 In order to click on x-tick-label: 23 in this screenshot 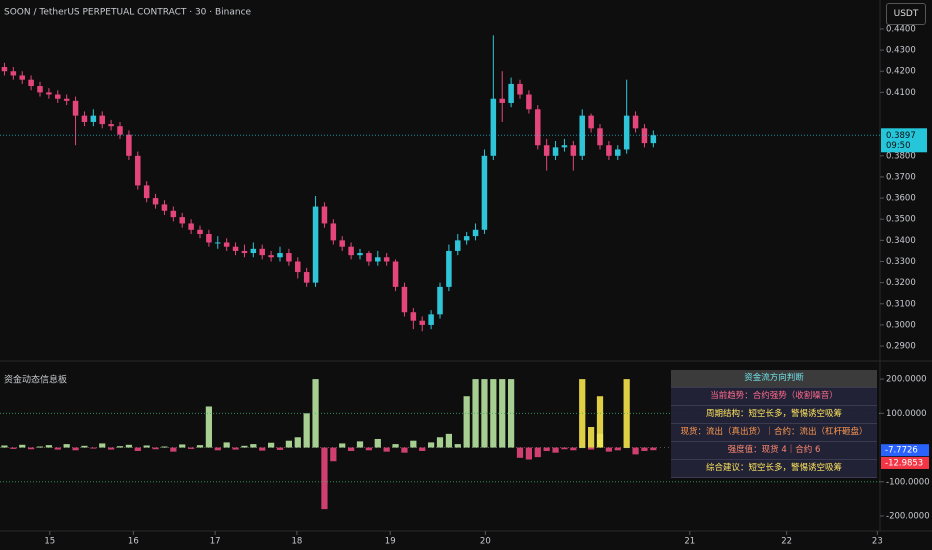, I will do `click(877, 542)`.